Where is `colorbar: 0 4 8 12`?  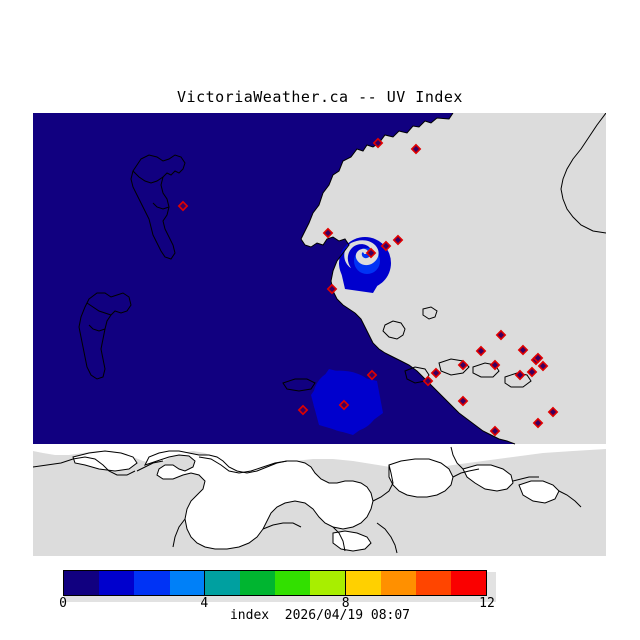
colorbar: 0 4 8 12 is located at coordinates (276, 588).